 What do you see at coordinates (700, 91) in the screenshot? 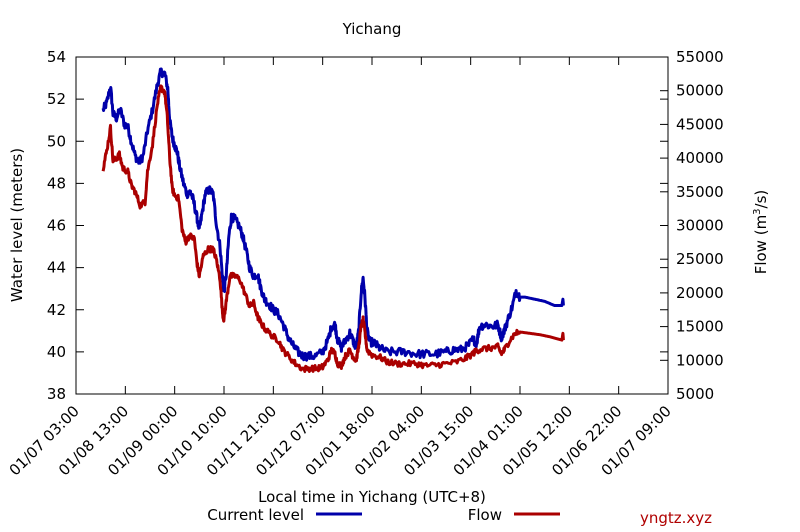
I see `y2-tick-label: 50000` at bounding box center [700, 91].